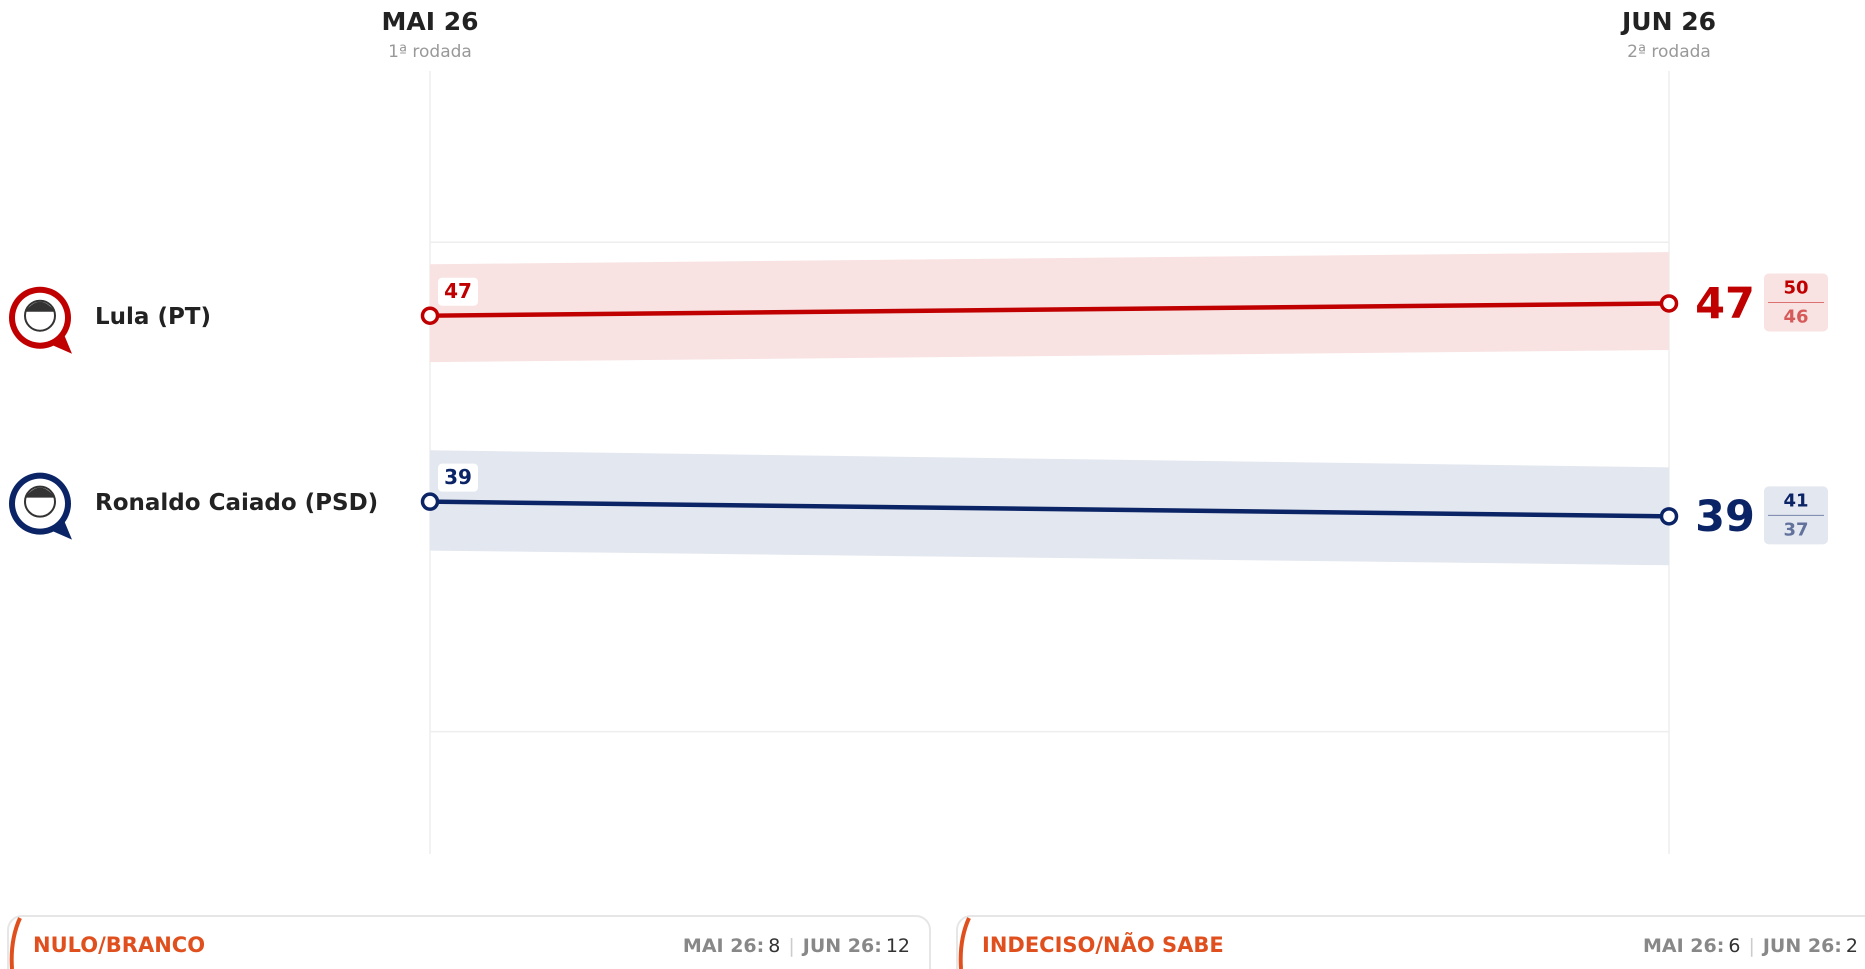  I want to click on range-upper: 50, so click(1795, 287).